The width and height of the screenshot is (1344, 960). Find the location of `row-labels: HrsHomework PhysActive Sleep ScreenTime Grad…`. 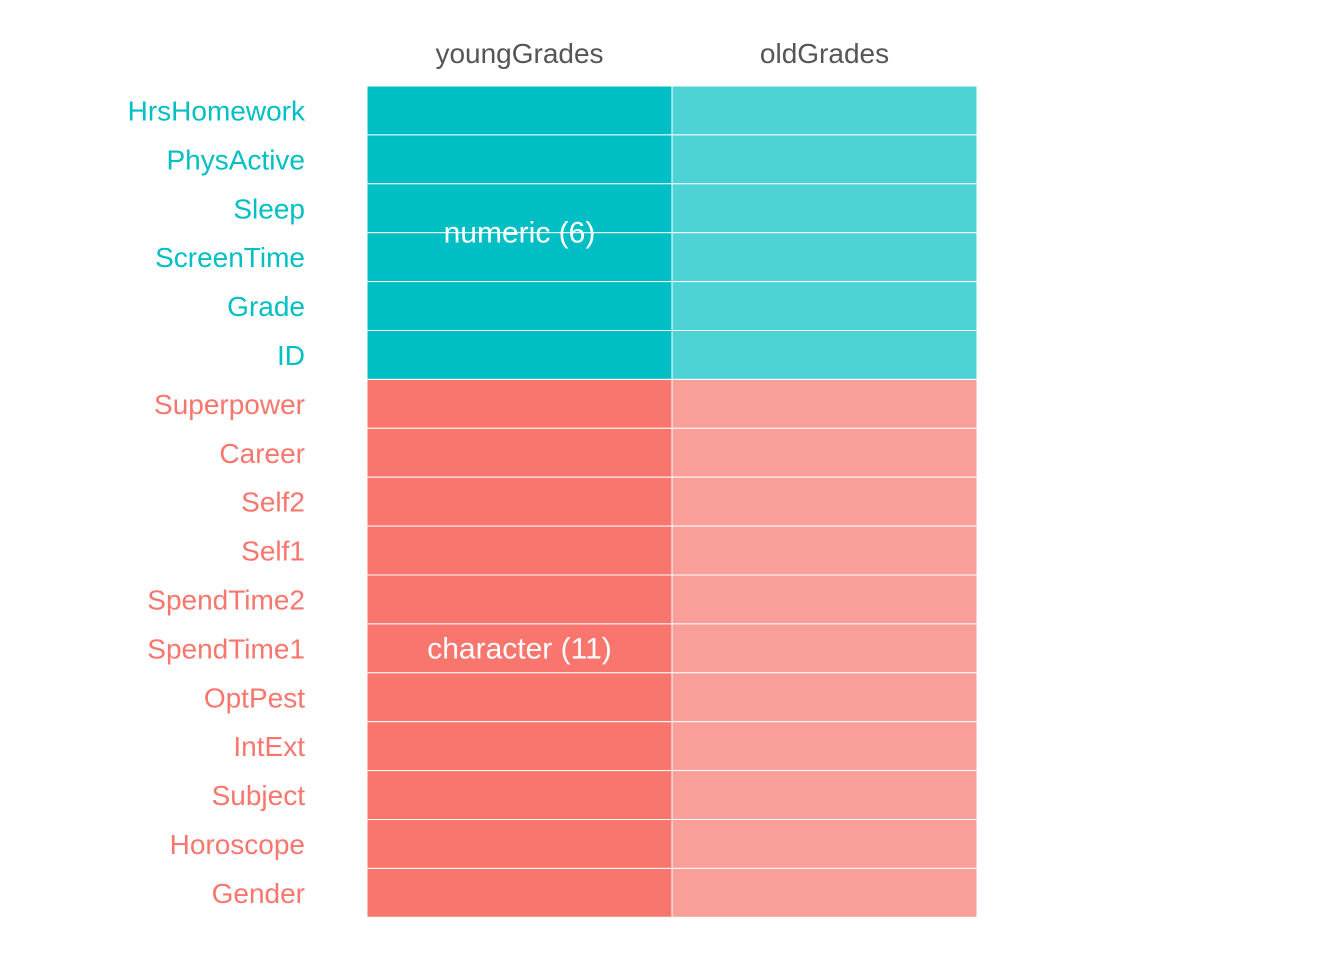

row-labels: HrsHomework PhysActive Sleep ScreenTime Grad… is located at coordinates (217, 501).